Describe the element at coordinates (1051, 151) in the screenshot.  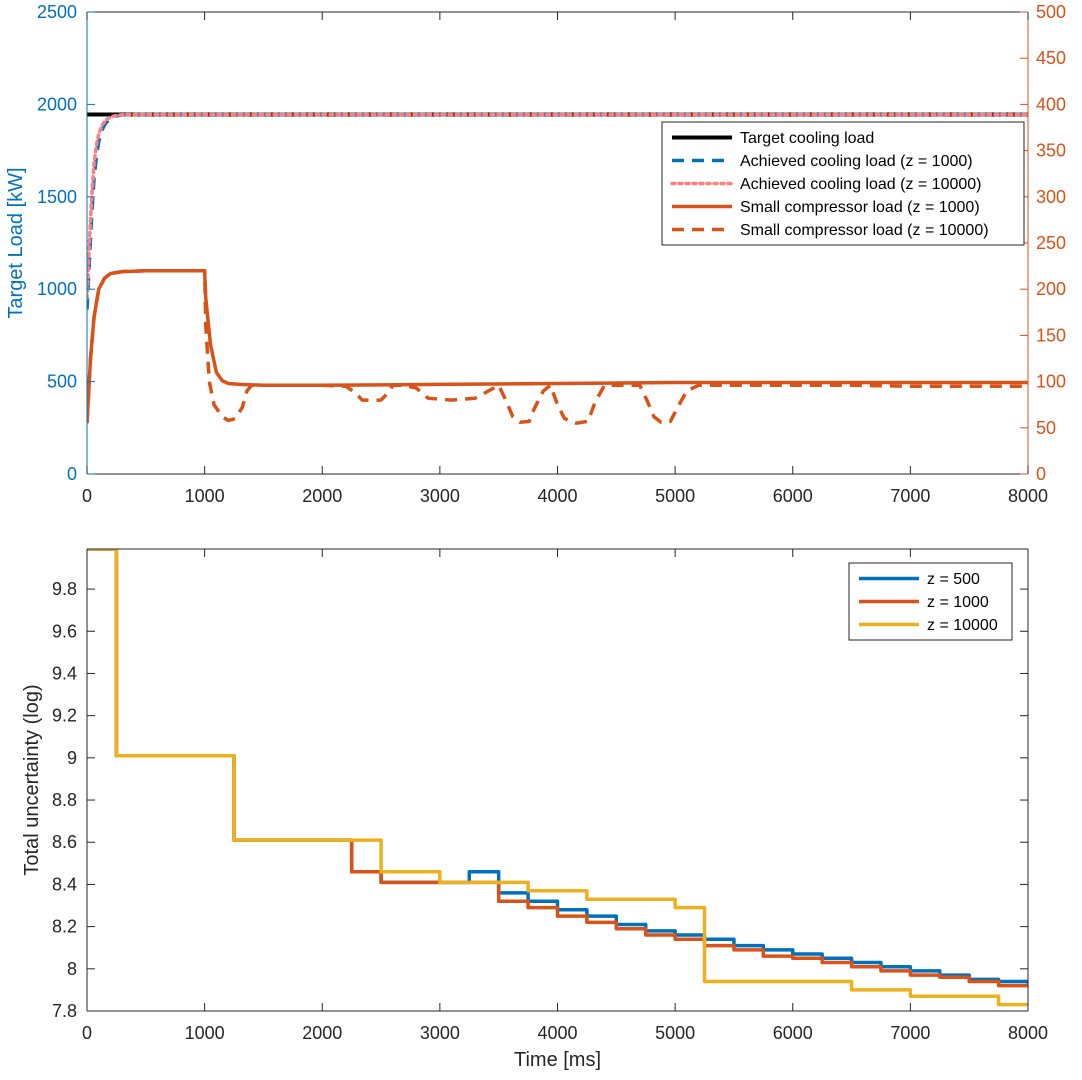
I see `y2-tick-label: 350` at that location.